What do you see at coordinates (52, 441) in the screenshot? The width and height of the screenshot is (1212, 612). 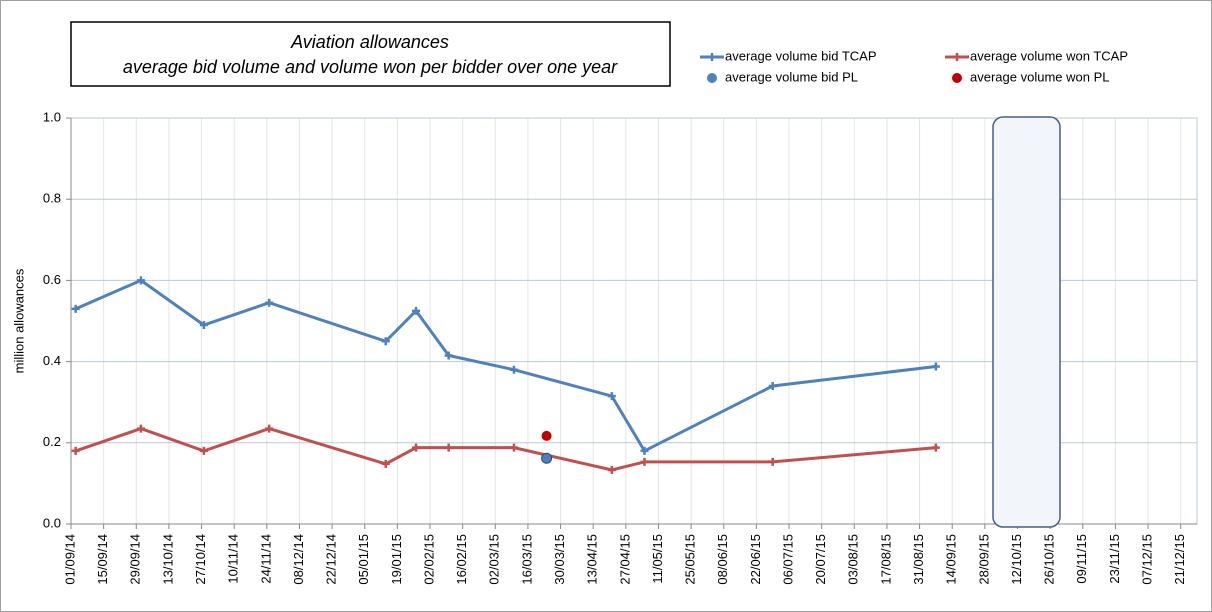 I see `y-tick-label: 0.2` at bounding box center [52, 441].